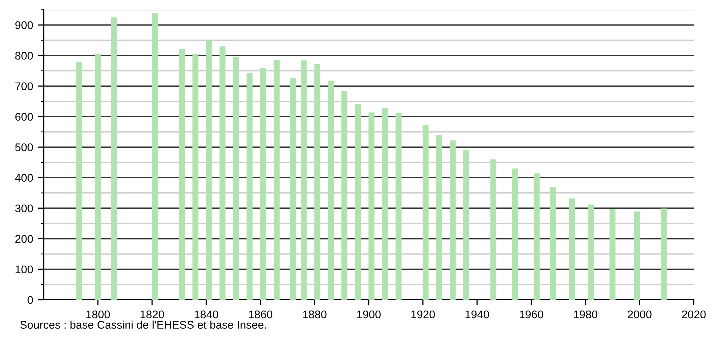 Image resolution: width=710 pixels, height=340 pixels. Describe the element at coordinates (24, 208) in the screenshot. I see `y-tick-label: 300` at that location.